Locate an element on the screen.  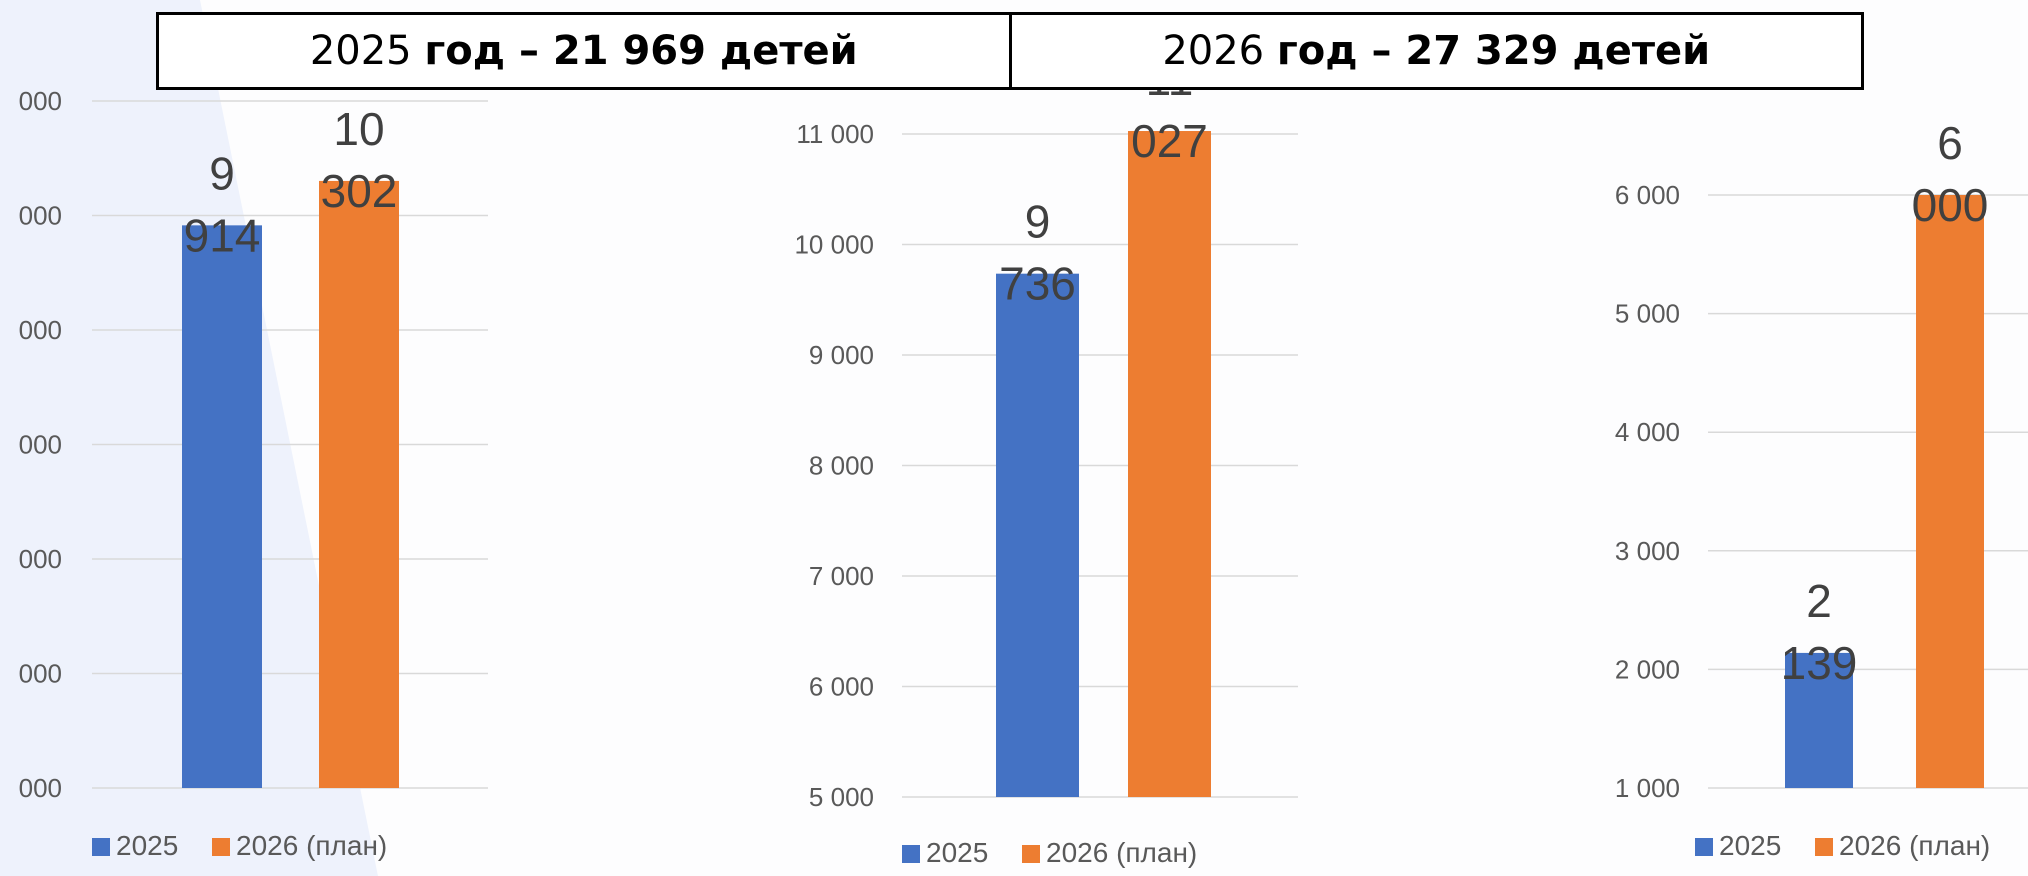
chart2-ytick-label: 8 000 is located at coordinates (841, 466).